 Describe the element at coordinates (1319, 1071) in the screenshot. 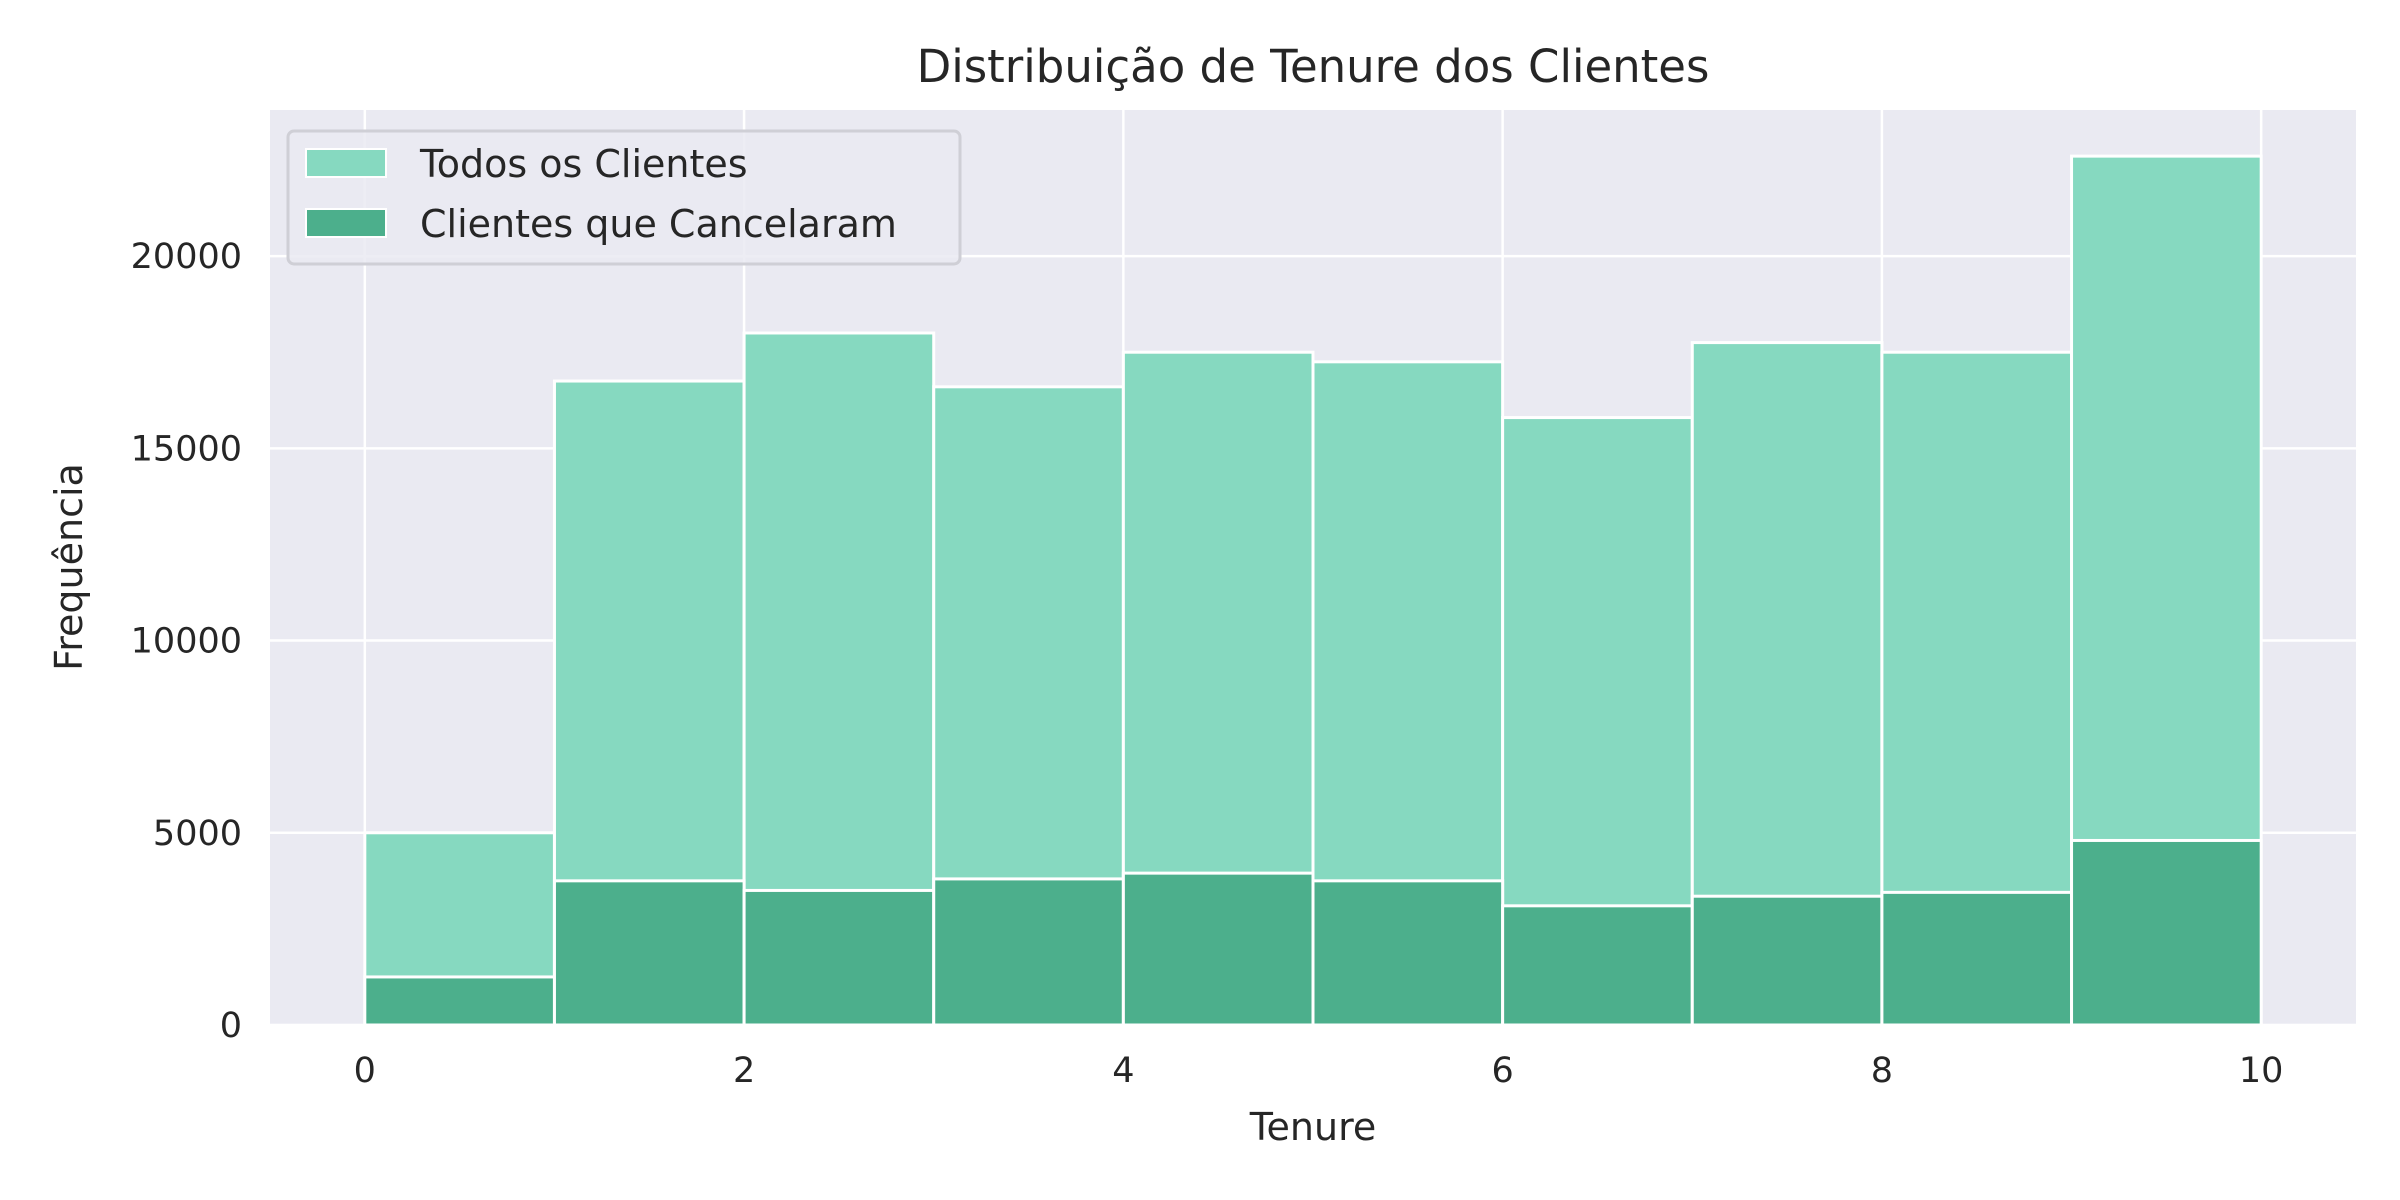

I see `x-axis-ticks: 0 2 4 6 8 10` at that location.